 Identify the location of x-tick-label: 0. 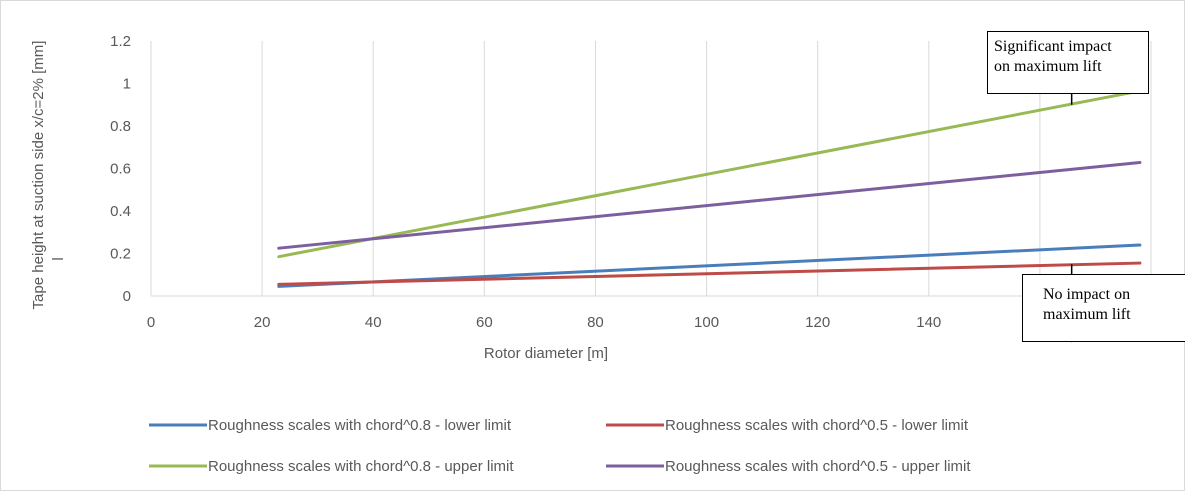
(151, 322).